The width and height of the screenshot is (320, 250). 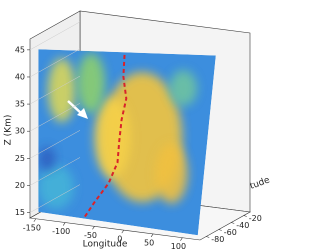 What do you see at coordinates (105, 245) in the screenshot?
I see `x-axis-title: Longitude` at bounding box center [105, 245].